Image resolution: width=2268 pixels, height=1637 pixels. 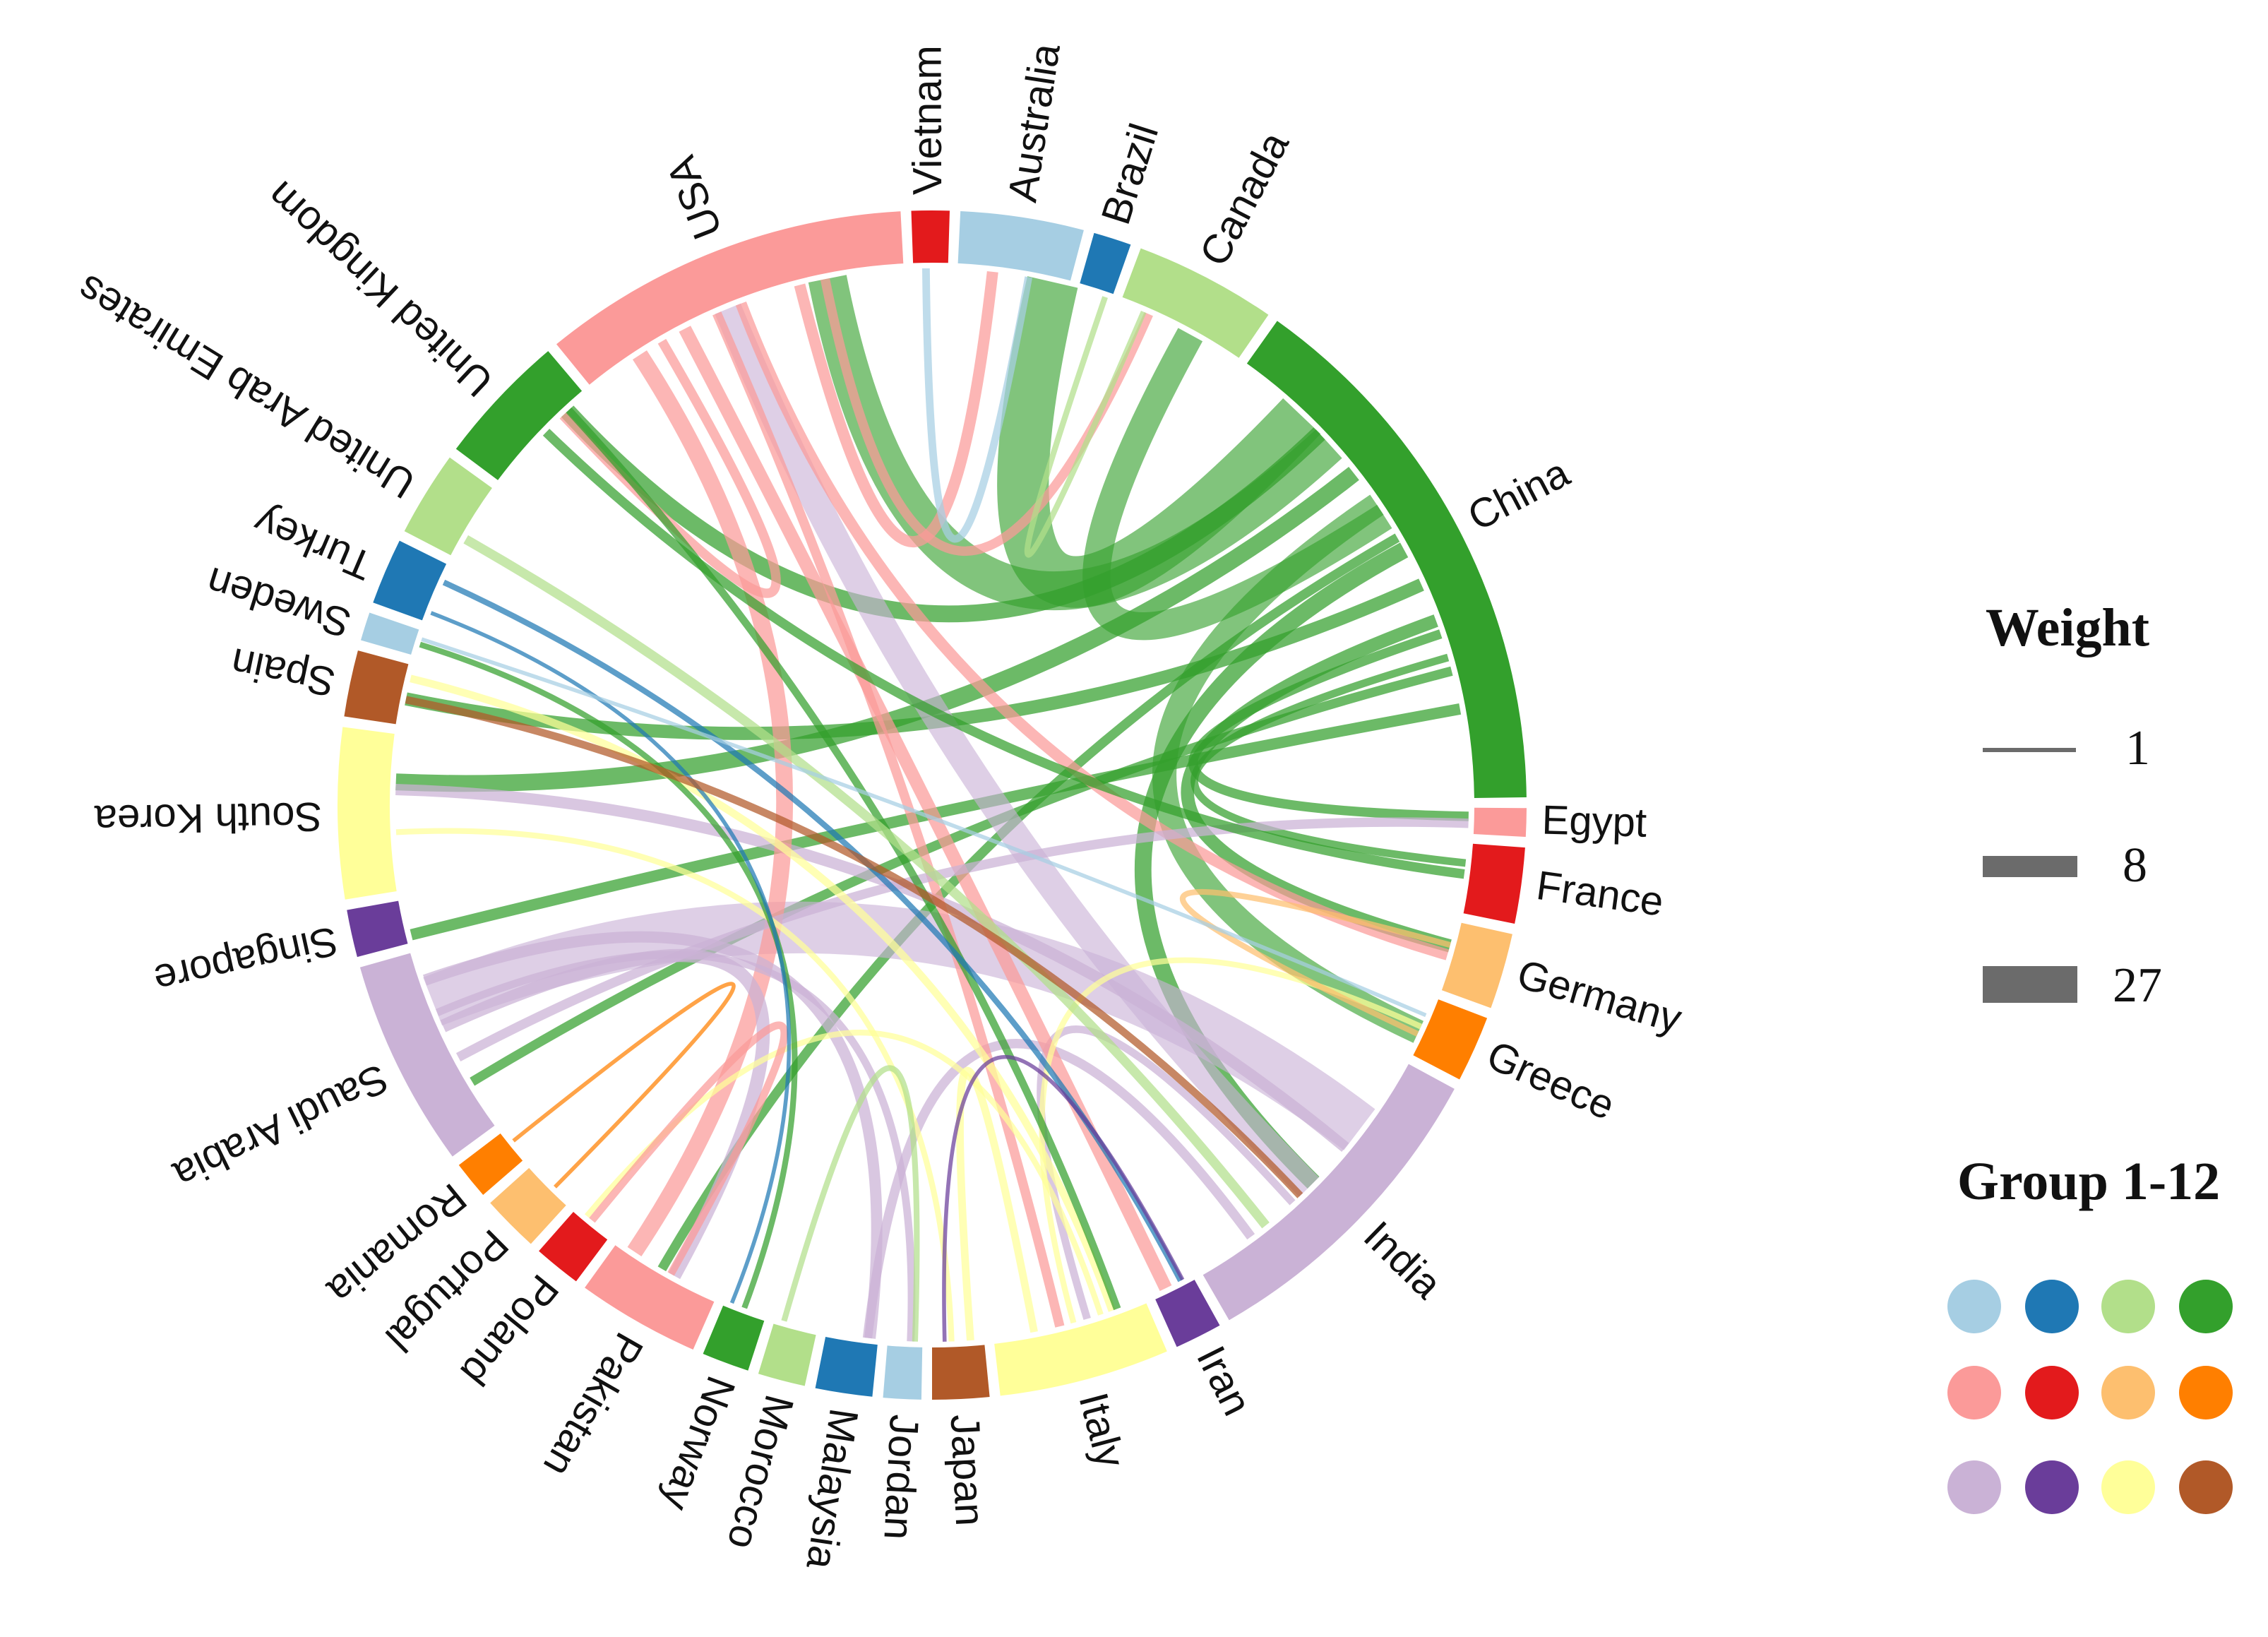 What do you see at coordinates (997, 1203) in the screenshot?
I see `link-italy-japan` at bounding box center [997, 1203].